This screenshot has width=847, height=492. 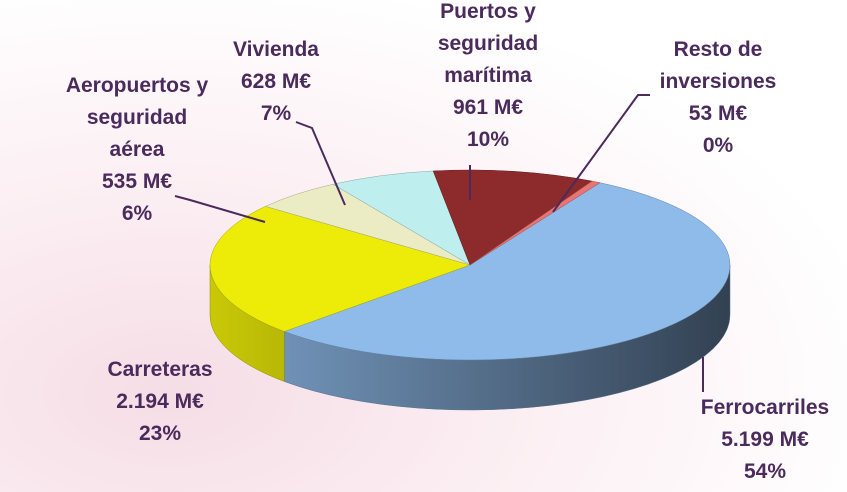 I want to click on value-label: 628 M€, so click(x=276, y=81).